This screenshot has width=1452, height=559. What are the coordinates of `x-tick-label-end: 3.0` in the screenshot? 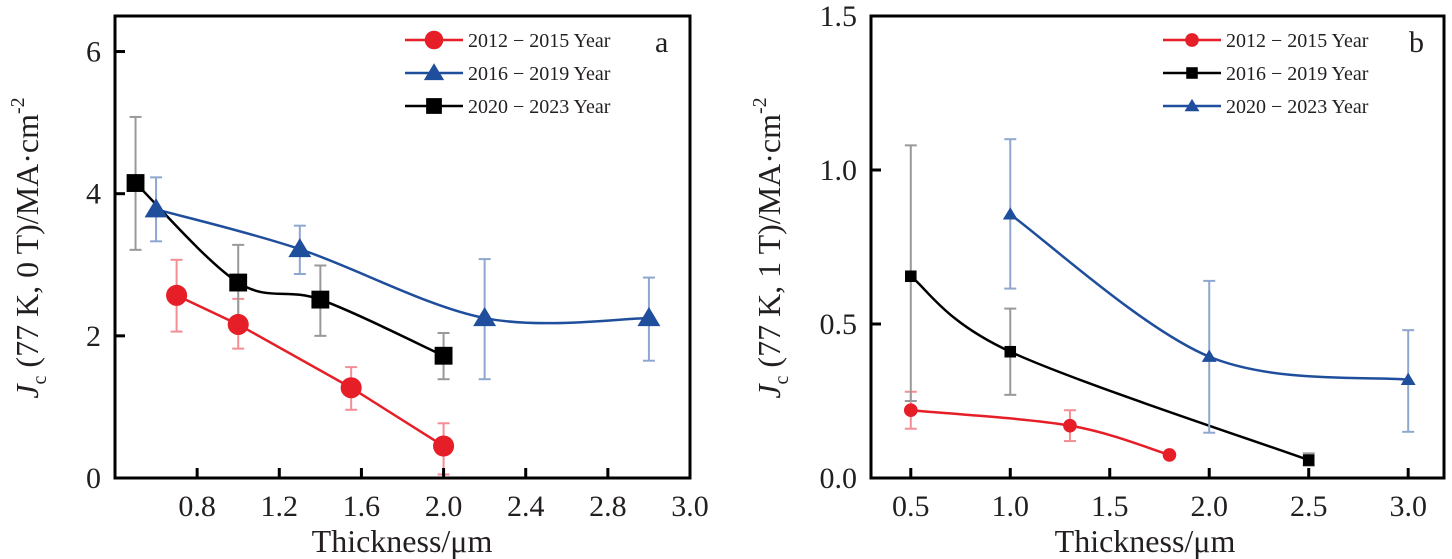 It's located at (690, 506).